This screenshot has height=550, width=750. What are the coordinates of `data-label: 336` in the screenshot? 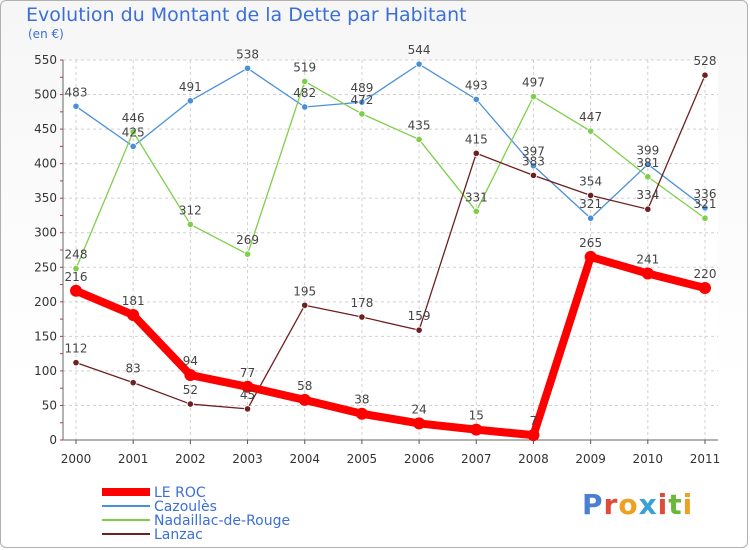 It's located at (705, 194).